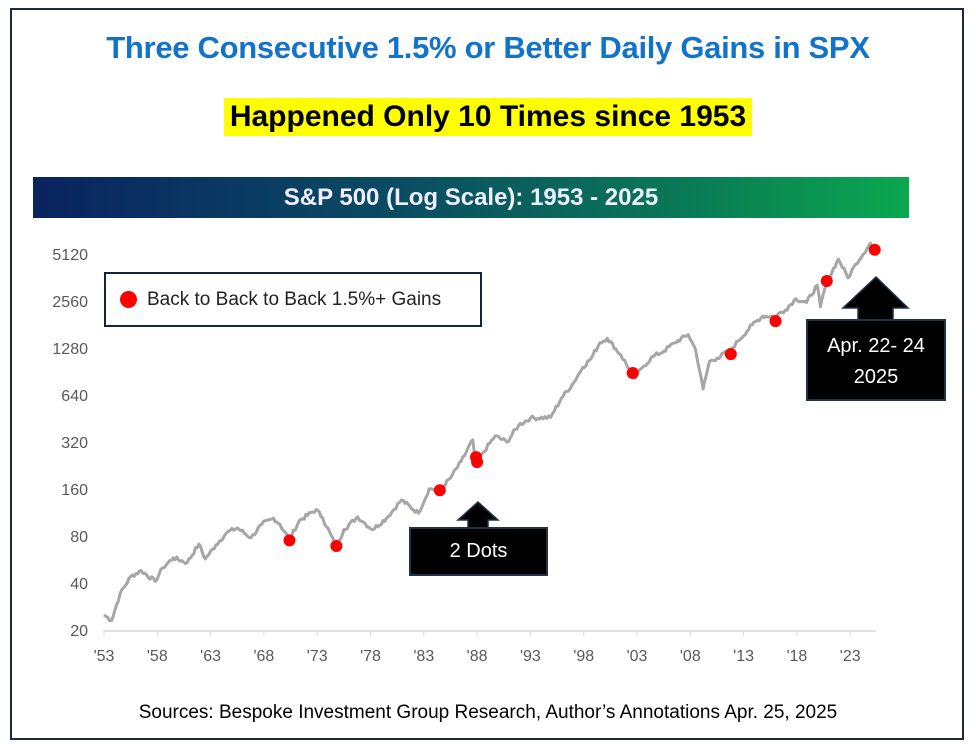  What do you see at coordinates (317, 656) in the screenshot?
I see `x-tick-label: '73` at bounding box center [317, 656].